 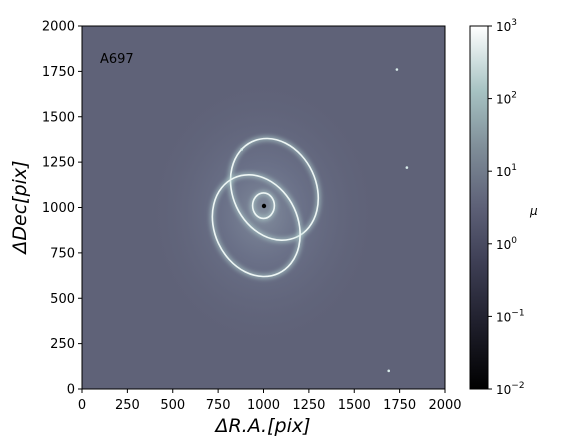 I want to click on x-axis-ticks: 0 250 500 750 1000 1250 1500 1750 2000, so click(x=270, y=401).